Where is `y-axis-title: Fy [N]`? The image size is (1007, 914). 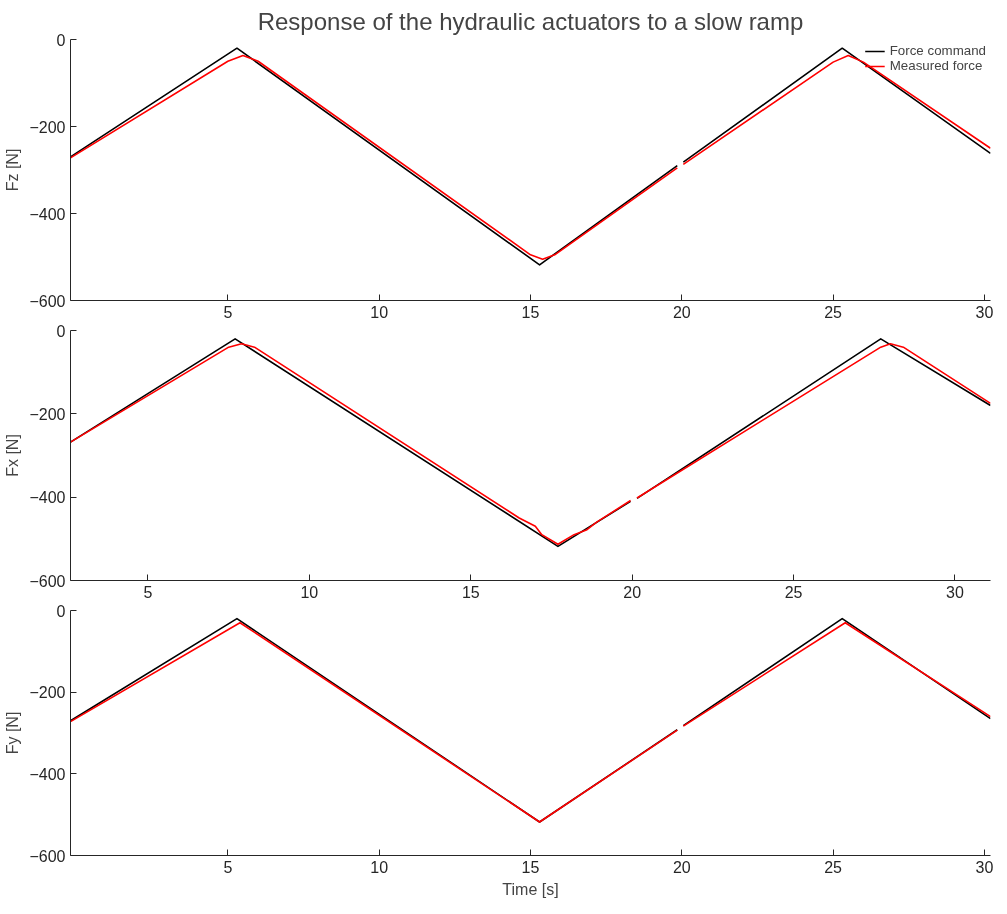 y-axis-title: Fy [N] is located at coordinates (13, 733).